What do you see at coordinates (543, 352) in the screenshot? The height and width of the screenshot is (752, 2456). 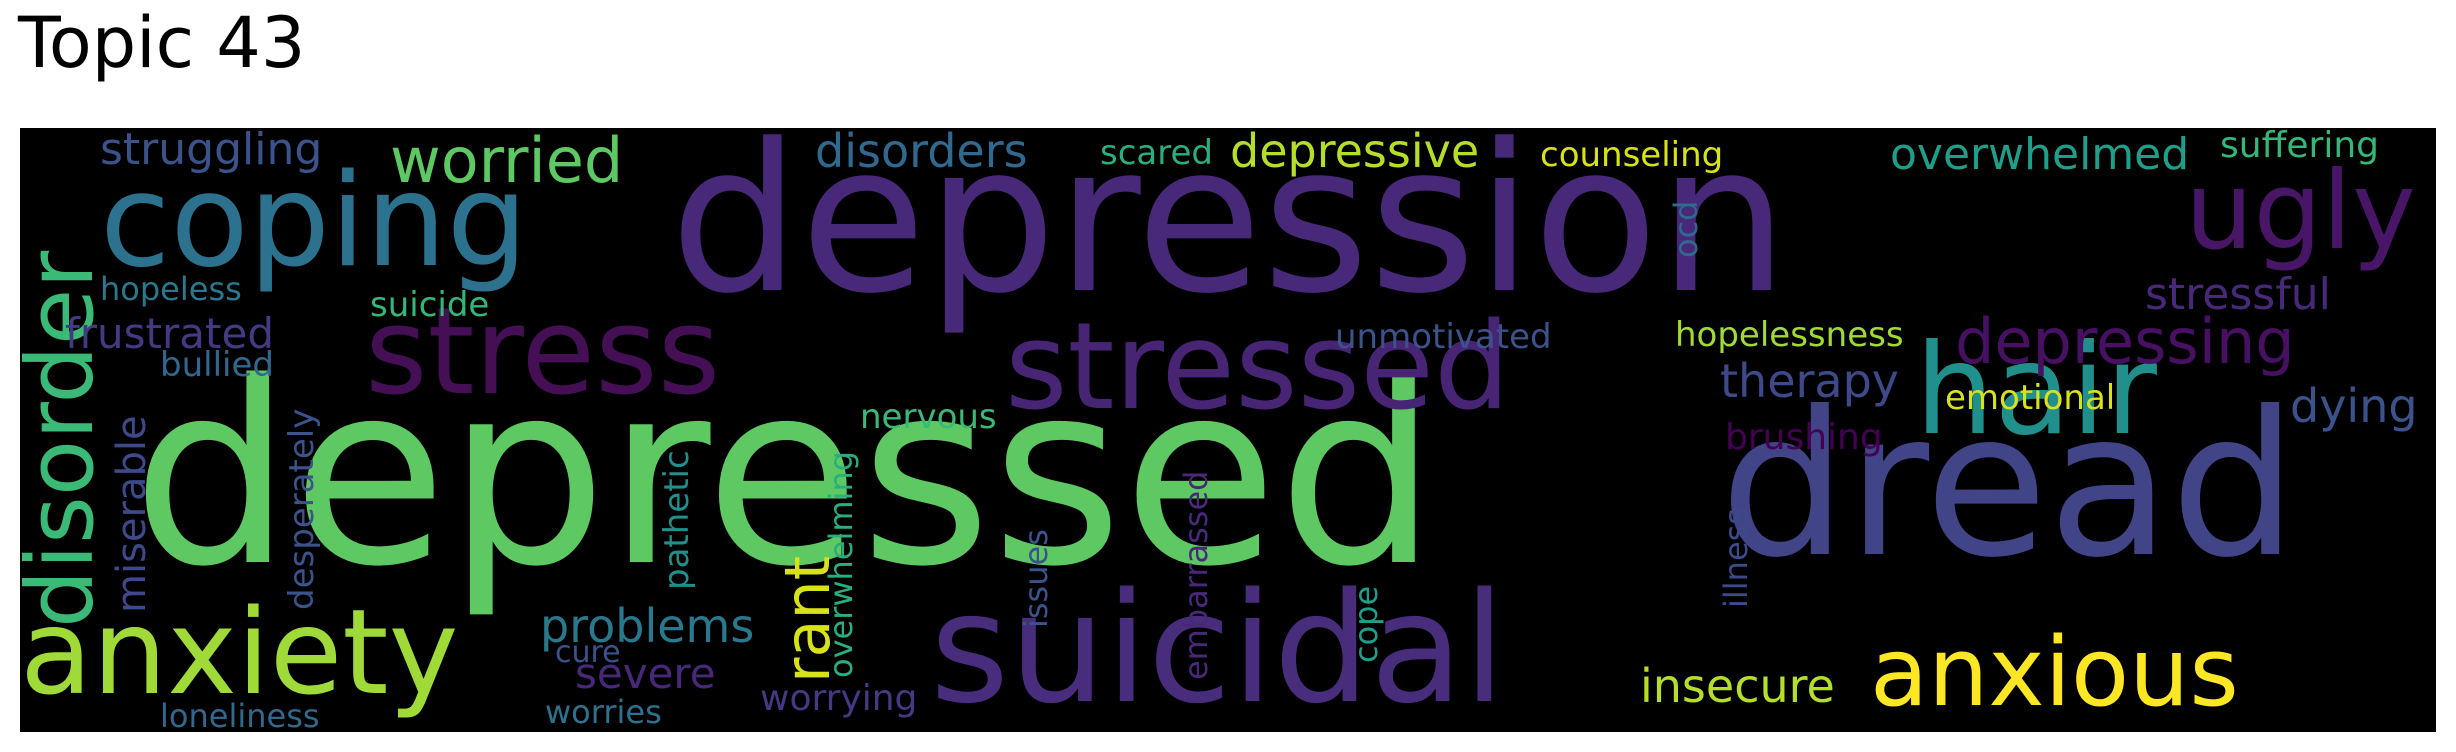 I see `word-stress: stress` at bounding box center [543, 352].